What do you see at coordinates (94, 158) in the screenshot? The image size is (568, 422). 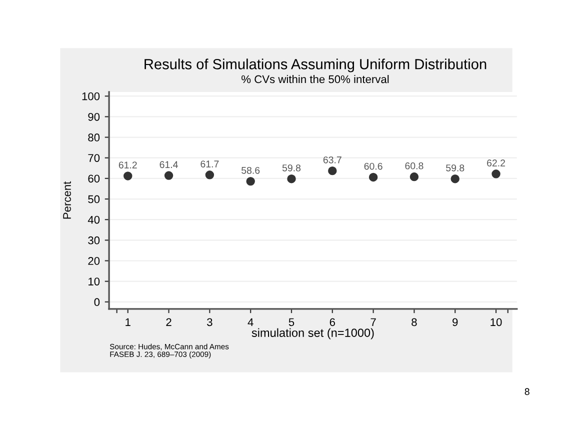 I see `y-tick-label: 70` at bounding box center [94, 158].